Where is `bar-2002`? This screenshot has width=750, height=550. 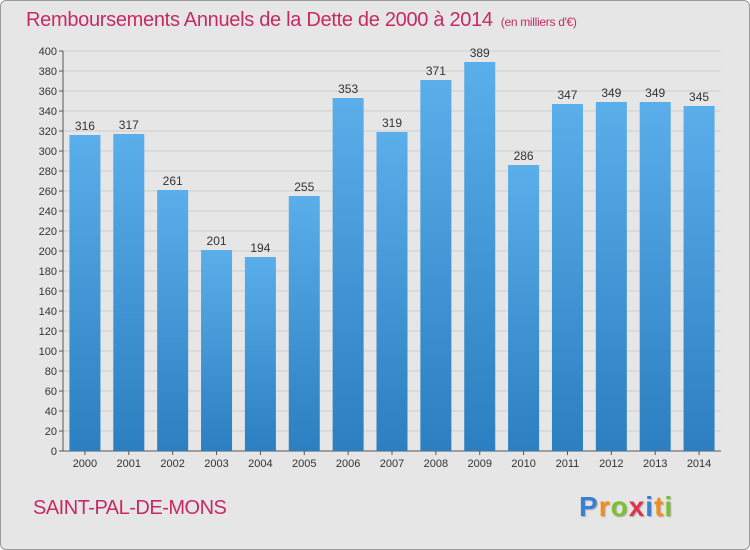
bar-2002 is located at coordinates (173, 320).